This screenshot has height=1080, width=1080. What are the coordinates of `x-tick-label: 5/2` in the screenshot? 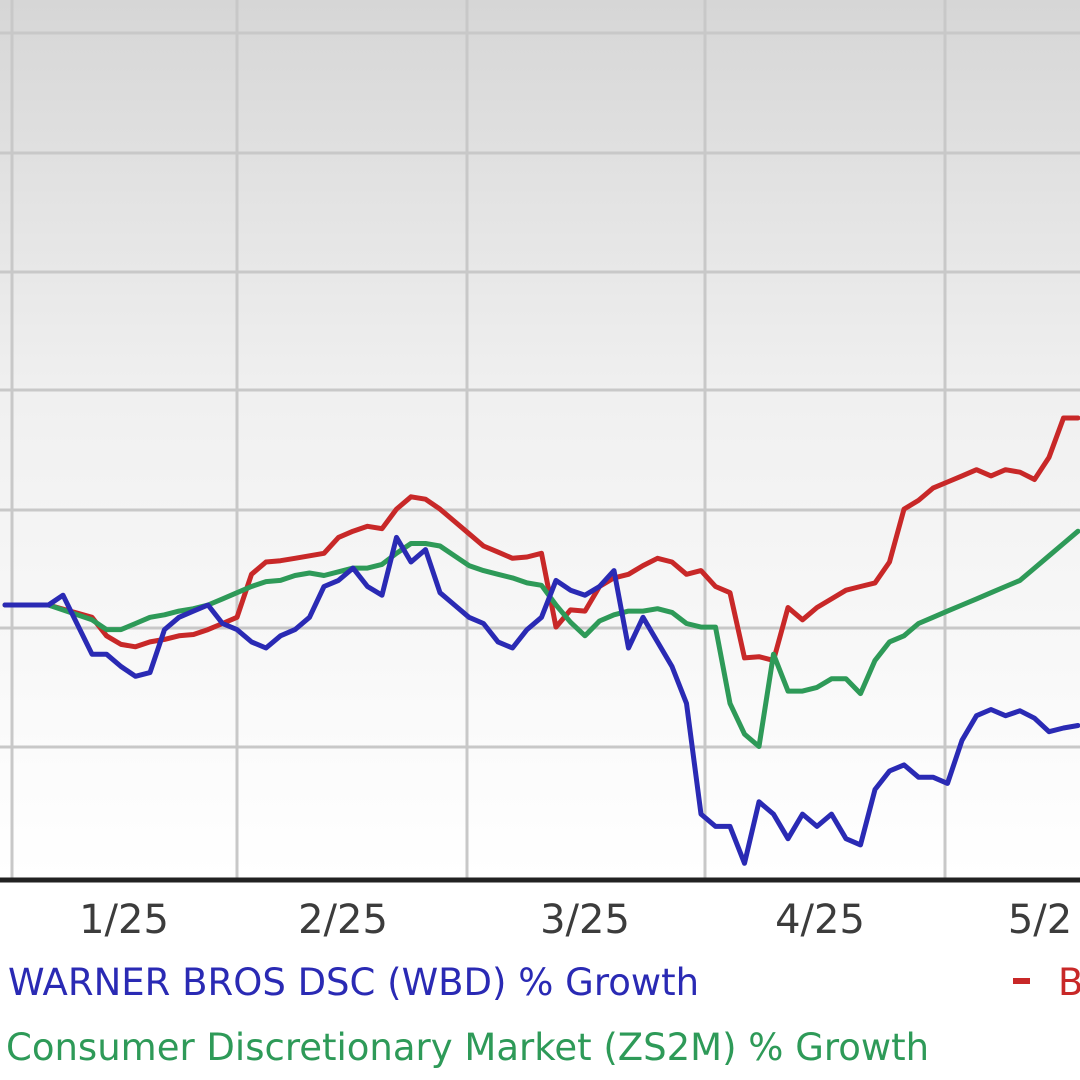 It's located at (1040, 920).